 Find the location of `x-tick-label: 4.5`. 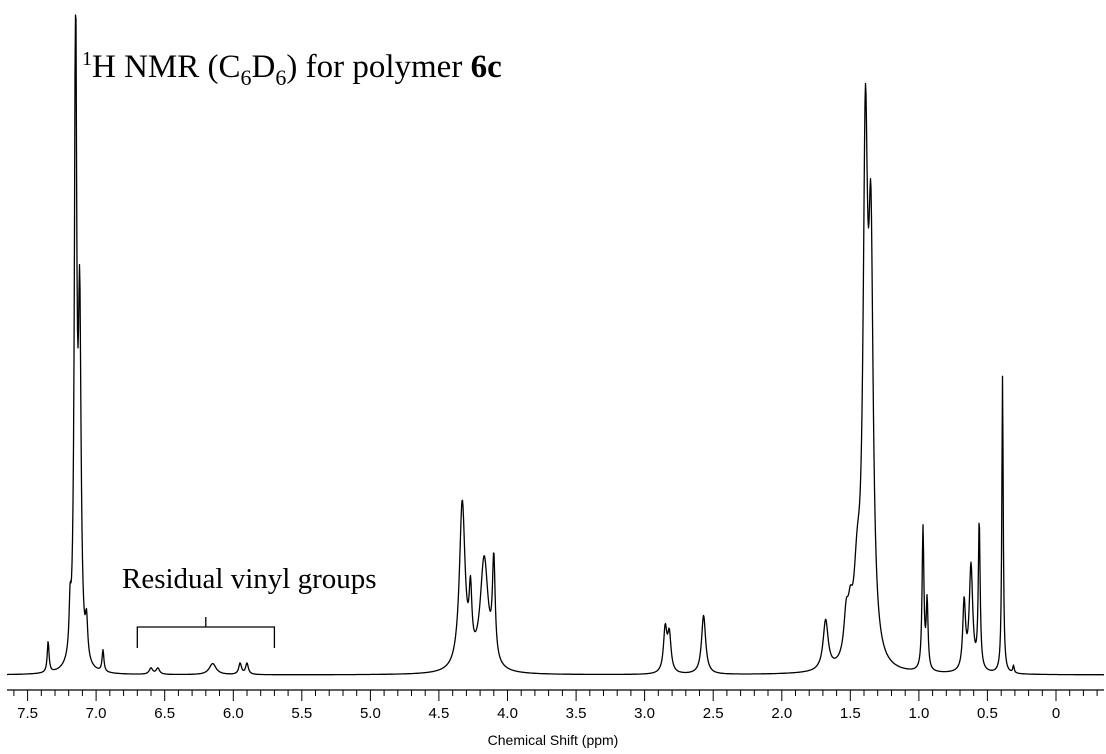

x-tick-label: 4.5 is located at coordinates (438, 713).